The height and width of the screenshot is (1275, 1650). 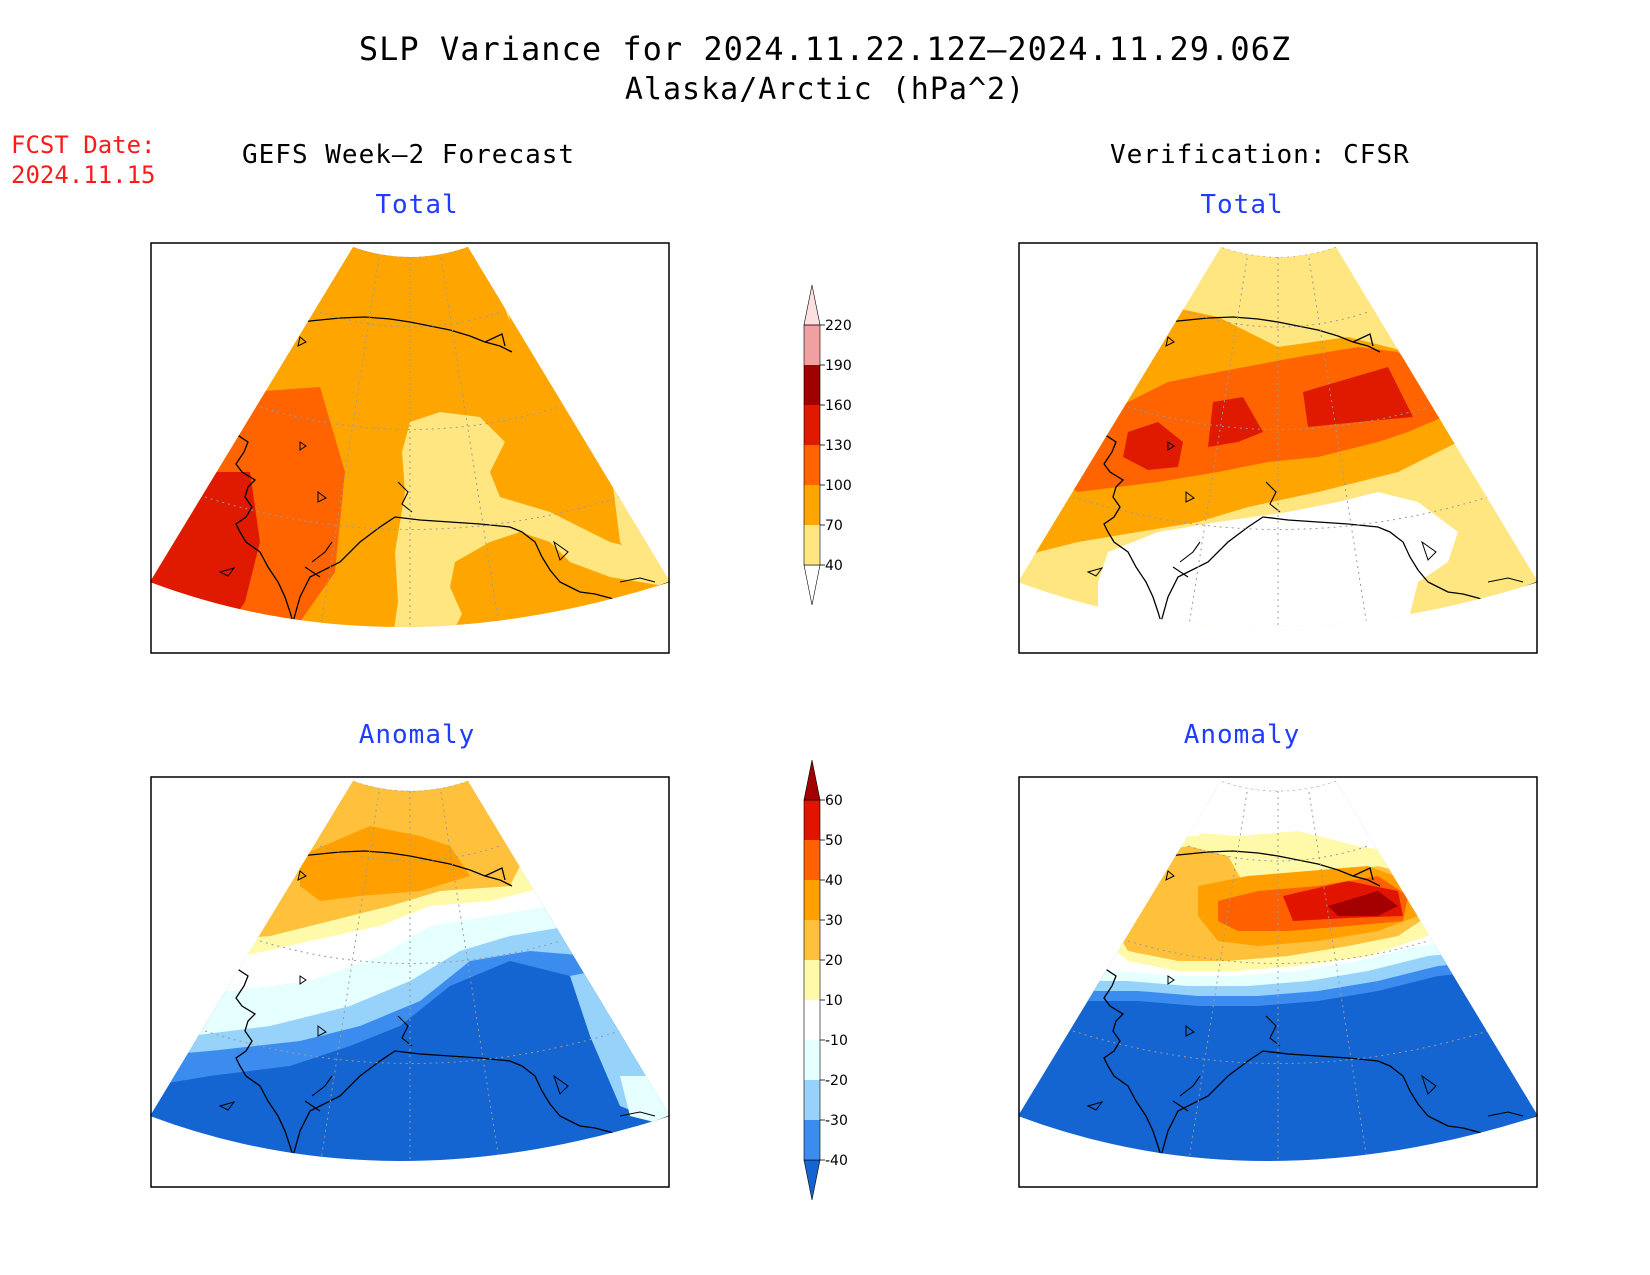 What do you see at coordinates (1278, 448) in the screenshot?
I see `verification-total-map` at bounding box center [1278, 448].